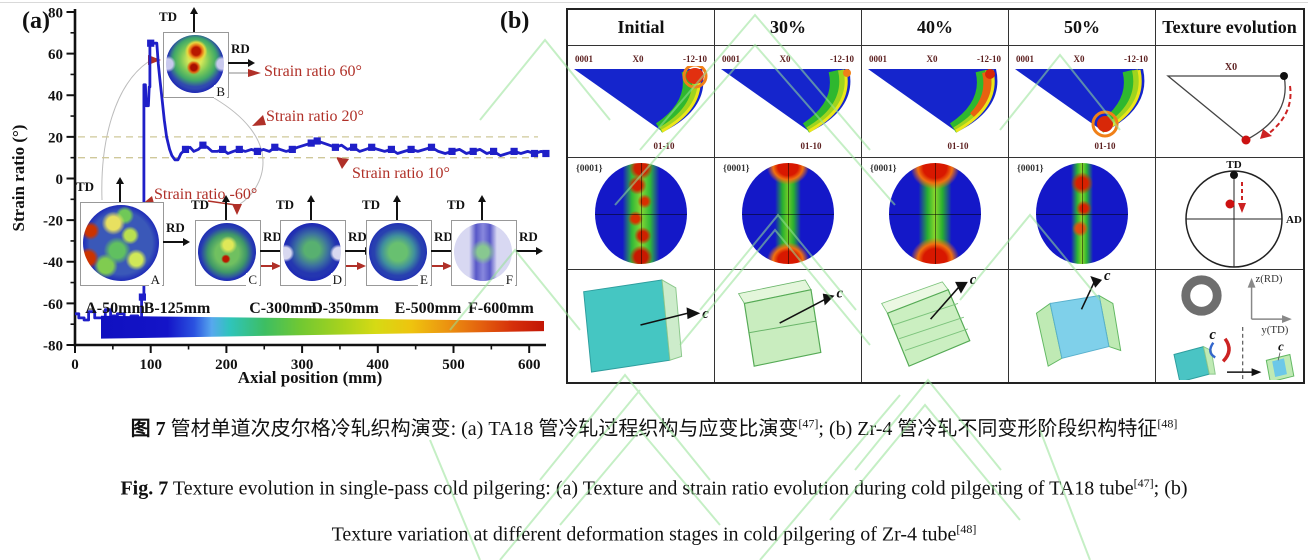 The image size is (1308, 560). I want to click on crystal-evolution-diagram: z(RD) y(TD) c c, so click(1234, 327).